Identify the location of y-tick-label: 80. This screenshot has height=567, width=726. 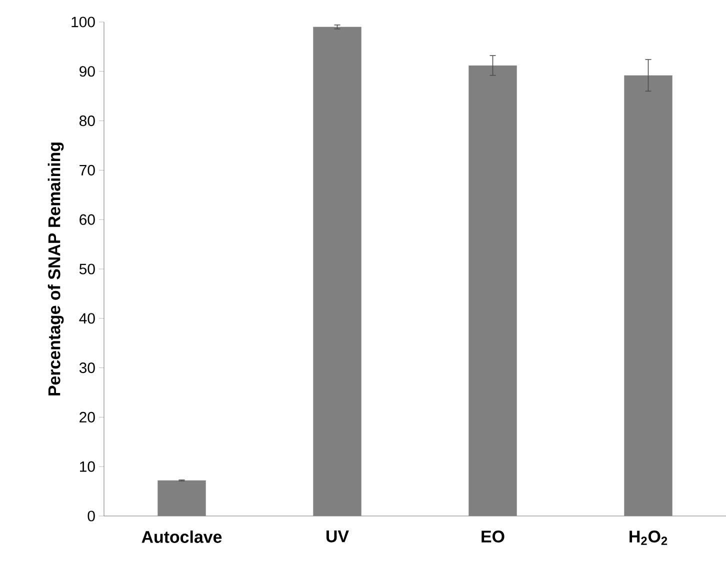
(87, 121).